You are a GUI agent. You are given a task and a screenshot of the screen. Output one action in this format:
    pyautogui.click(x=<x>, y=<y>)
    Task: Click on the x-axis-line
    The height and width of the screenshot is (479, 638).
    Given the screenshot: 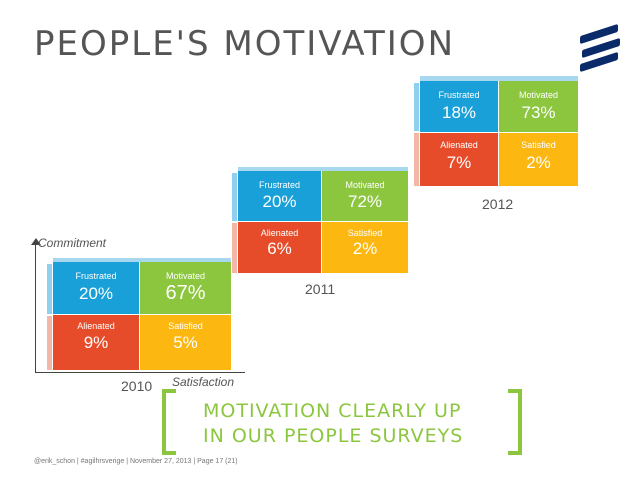 What is the action you would take?
    pyautogui.click(x=140, y=372)
    